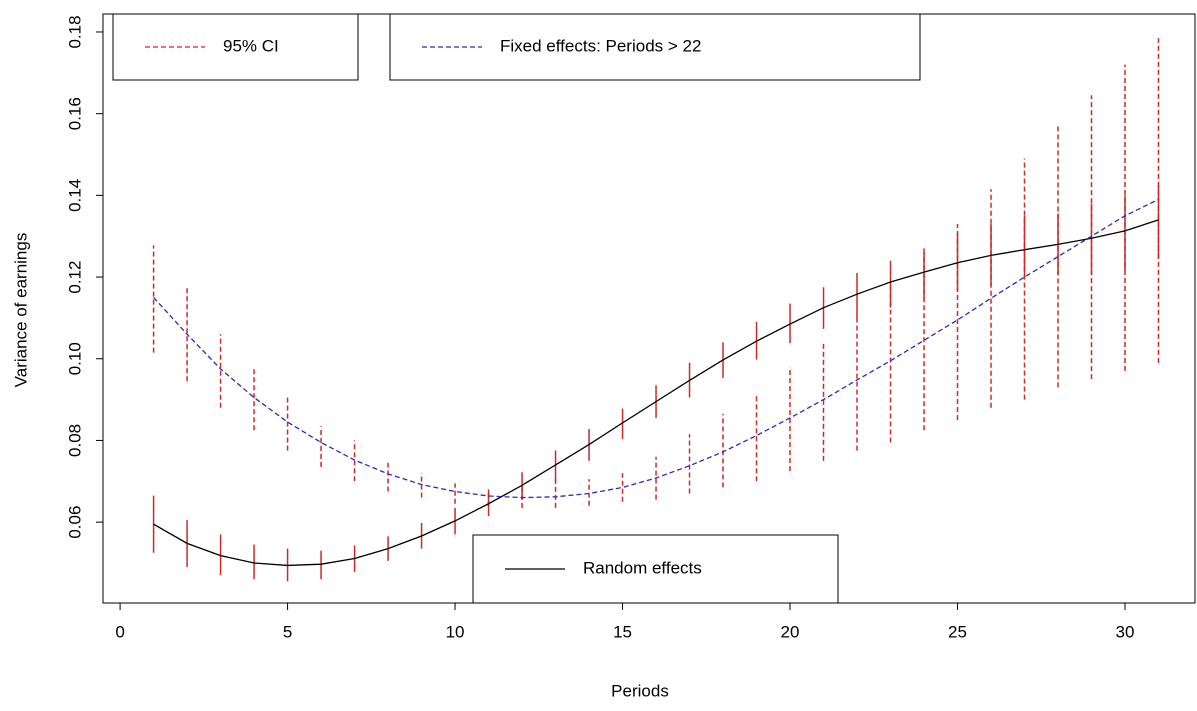 This screenshot has width=1197, height=711. What do you see at coordinates (74, 358) in the screenshot?
I see `y-tick-label: 0.10` at bounding box center [74, 358].